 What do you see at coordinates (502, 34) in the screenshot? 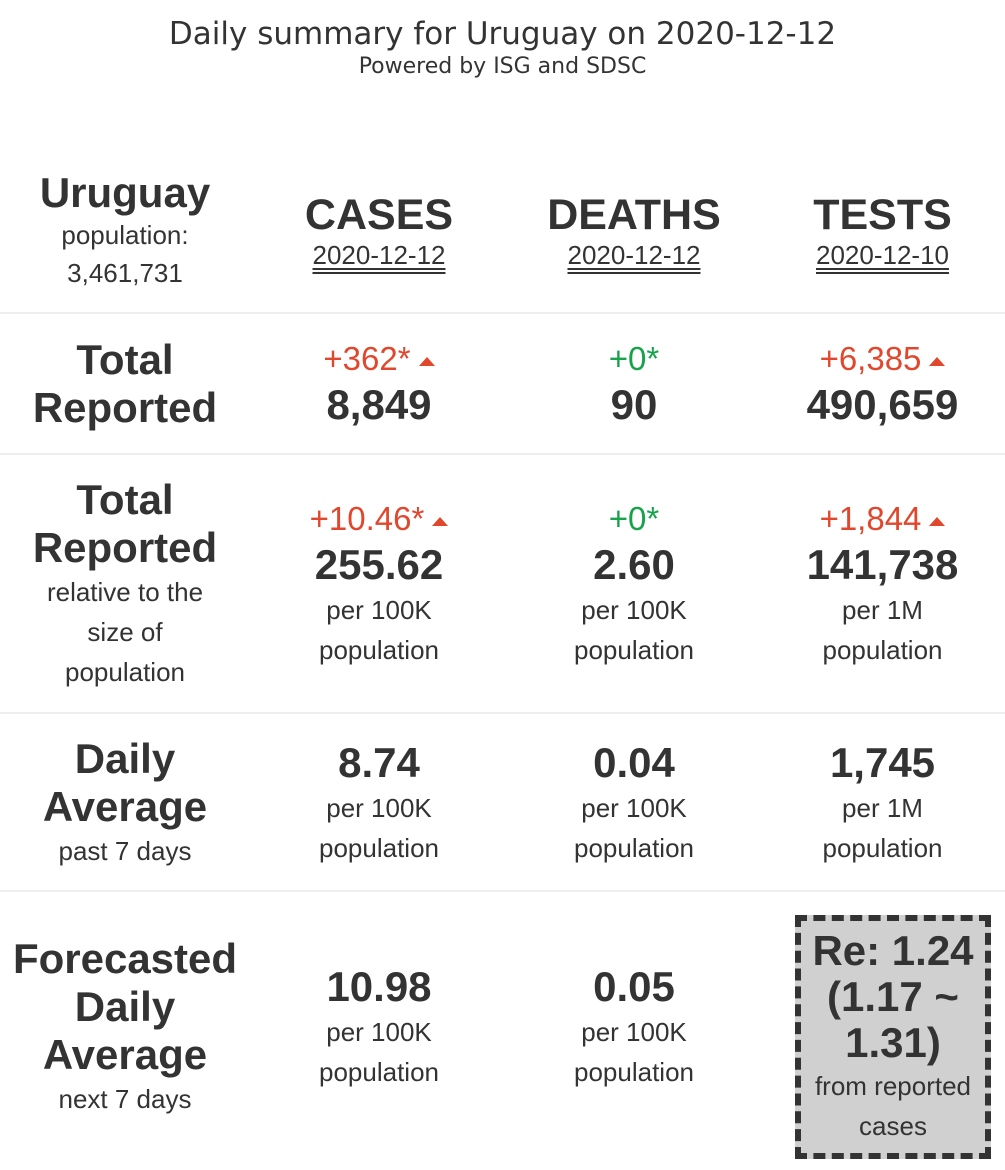
I see `page-title: Daily summary for Uruguay on 2020-12-12` at bounding box center [502, 34].